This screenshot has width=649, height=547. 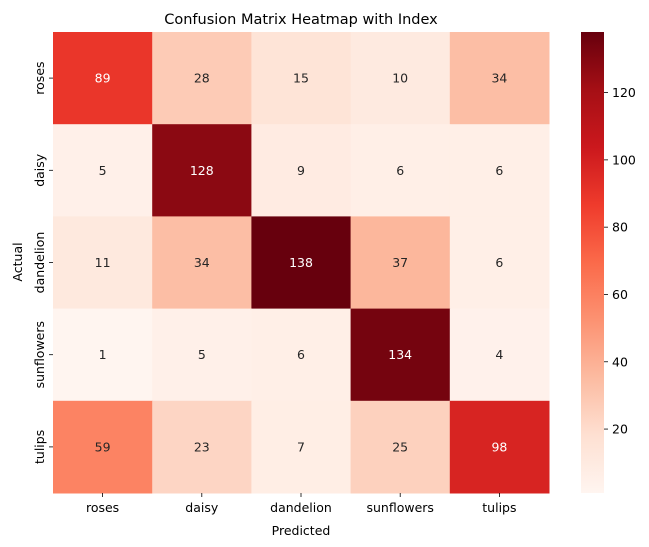 I want to click on colorbar-ticks: 20 40 60 80 100 120, so click(x=620, y=261).